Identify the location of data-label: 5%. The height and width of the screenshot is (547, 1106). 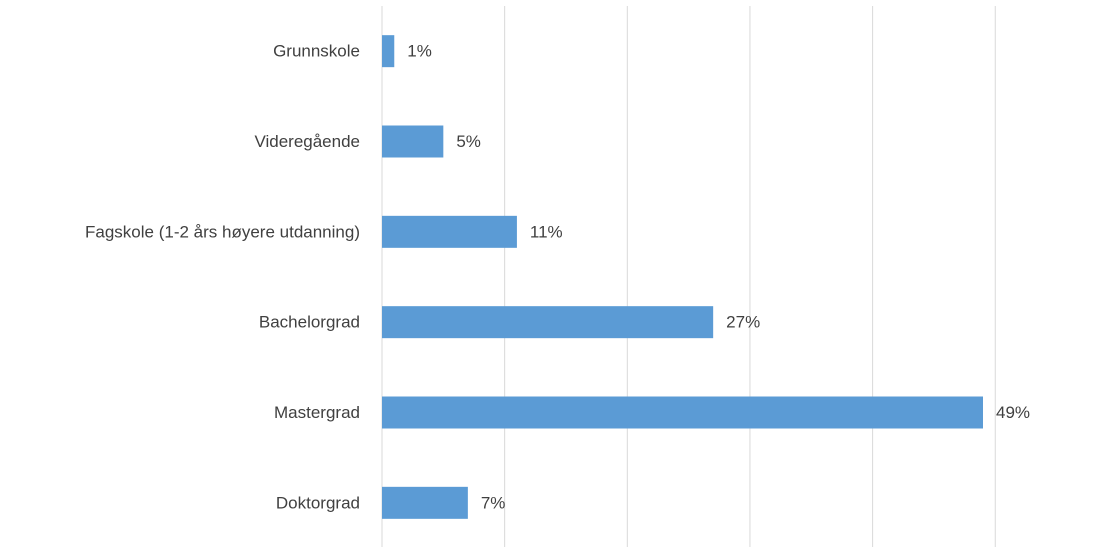
(468, 141).